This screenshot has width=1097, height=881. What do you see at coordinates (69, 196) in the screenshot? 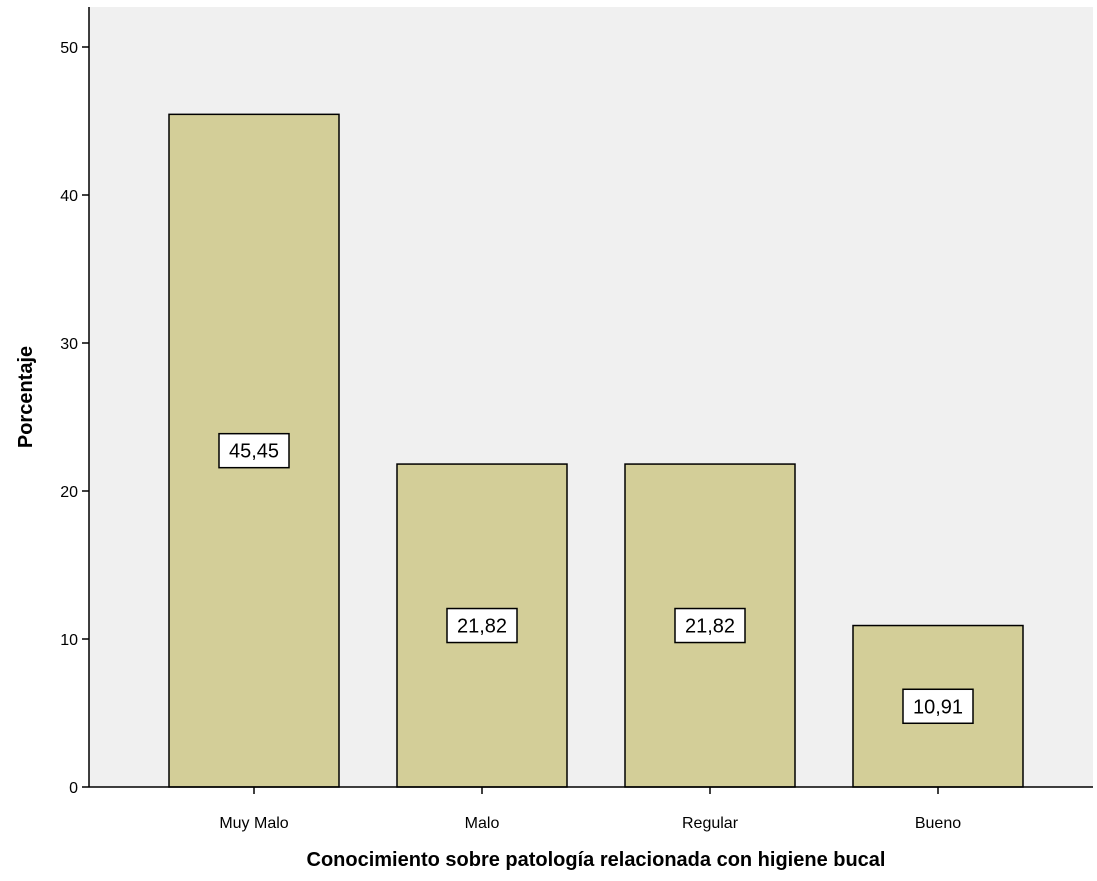
I see `y-tick-label: 40` at bounding box center [69, 196].